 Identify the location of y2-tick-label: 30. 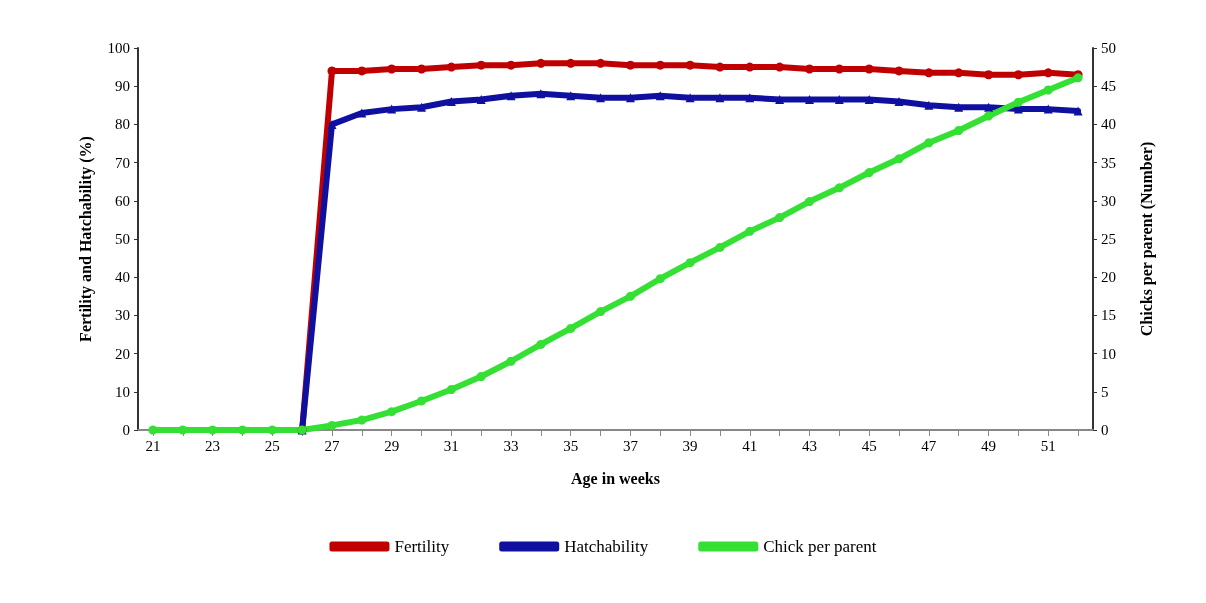
(1108, 200).